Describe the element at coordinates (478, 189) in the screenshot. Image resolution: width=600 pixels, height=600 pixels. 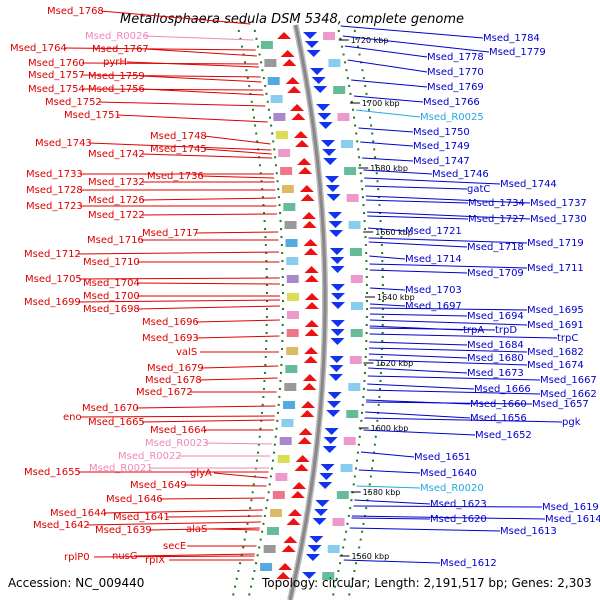
I see `right-gene-label: gatC` at that location.